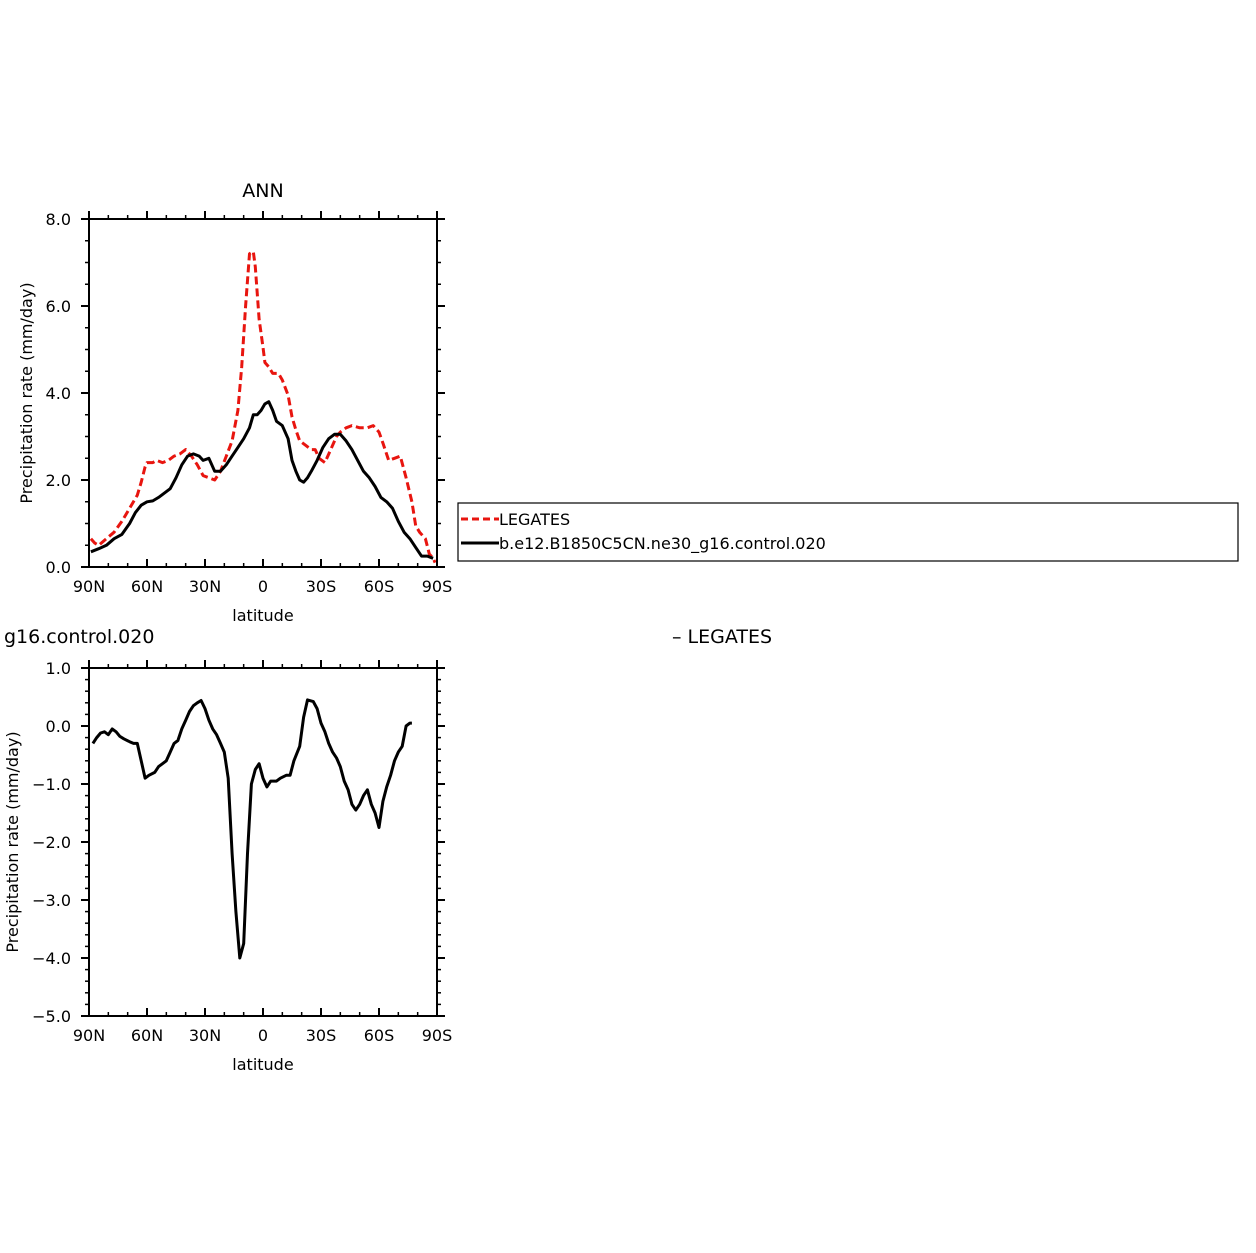  Describe the element at coordinates (534, 519) in the screenshot. I see `legend-label-legates: LEGATES` at that location.